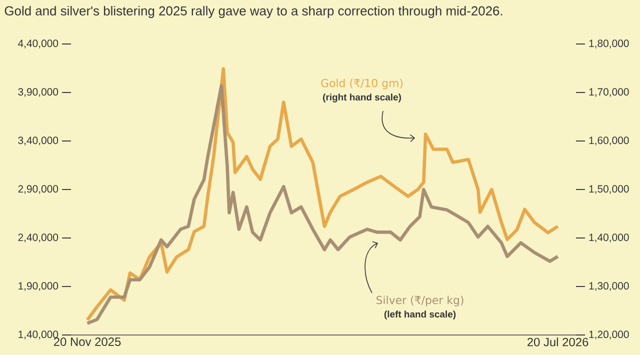 Image resolution: width=640 pixels, height=355 pixels. Describe the element at coordinates (38, 335) in the screenshot. I see `y-tick-label: 1,40,000` at that location.